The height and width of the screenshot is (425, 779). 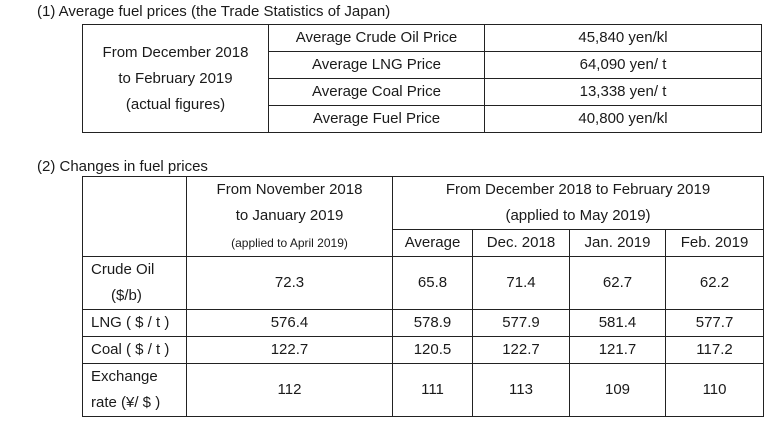 I want to click on header-row: to January 2019 (applied to May 2019), so click(x=424, y=216).